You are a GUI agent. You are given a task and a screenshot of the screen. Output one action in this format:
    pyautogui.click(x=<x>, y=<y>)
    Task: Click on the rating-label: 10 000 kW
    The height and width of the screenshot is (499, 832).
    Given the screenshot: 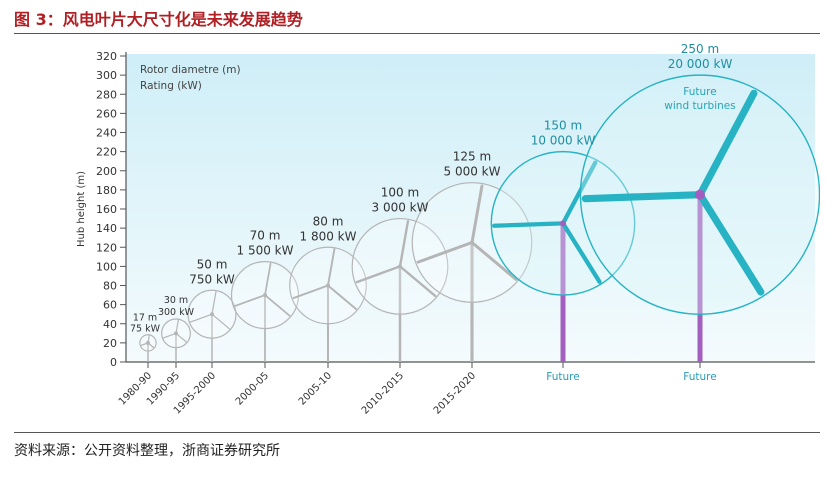 What is the action you would take?
    pyautogui.click(x=563, y=141)
    